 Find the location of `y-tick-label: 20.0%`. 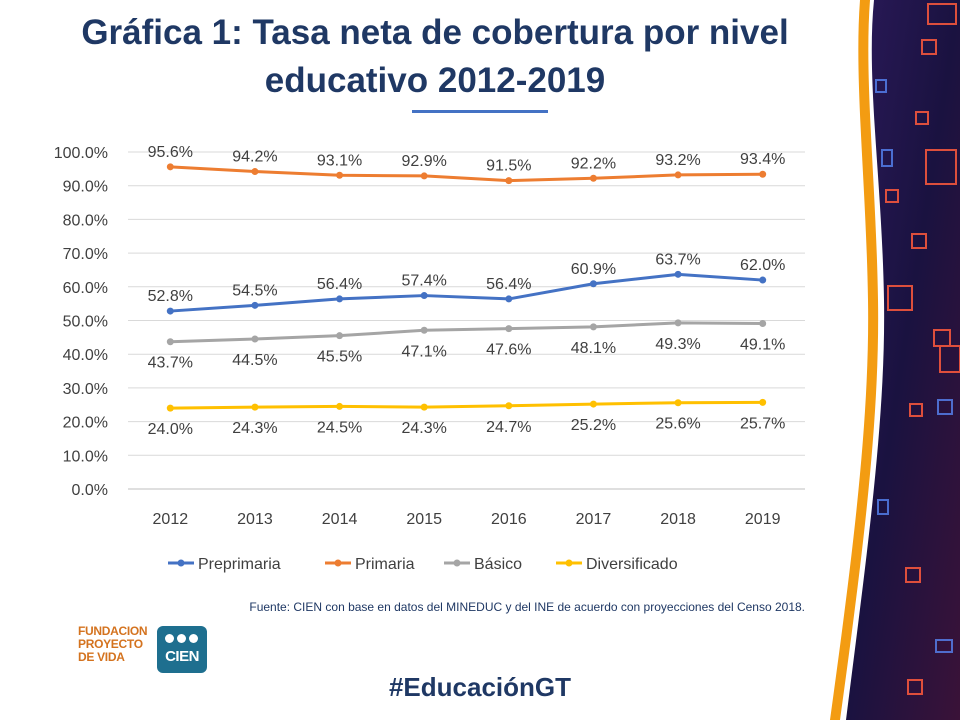

y-tick-label: 20.0% is located at coordinates (85, 423).